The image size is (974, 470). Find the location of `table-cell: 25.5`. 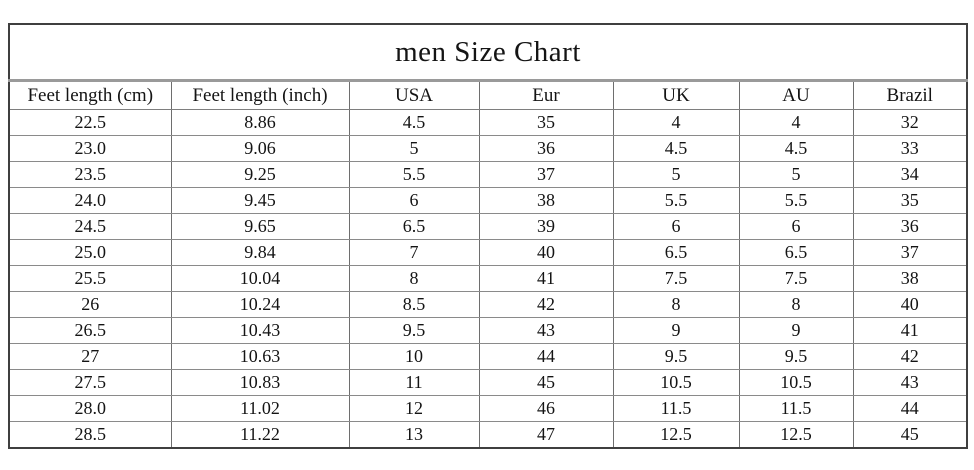

table-cell: 25.5 is located at coordinates (90, 278).